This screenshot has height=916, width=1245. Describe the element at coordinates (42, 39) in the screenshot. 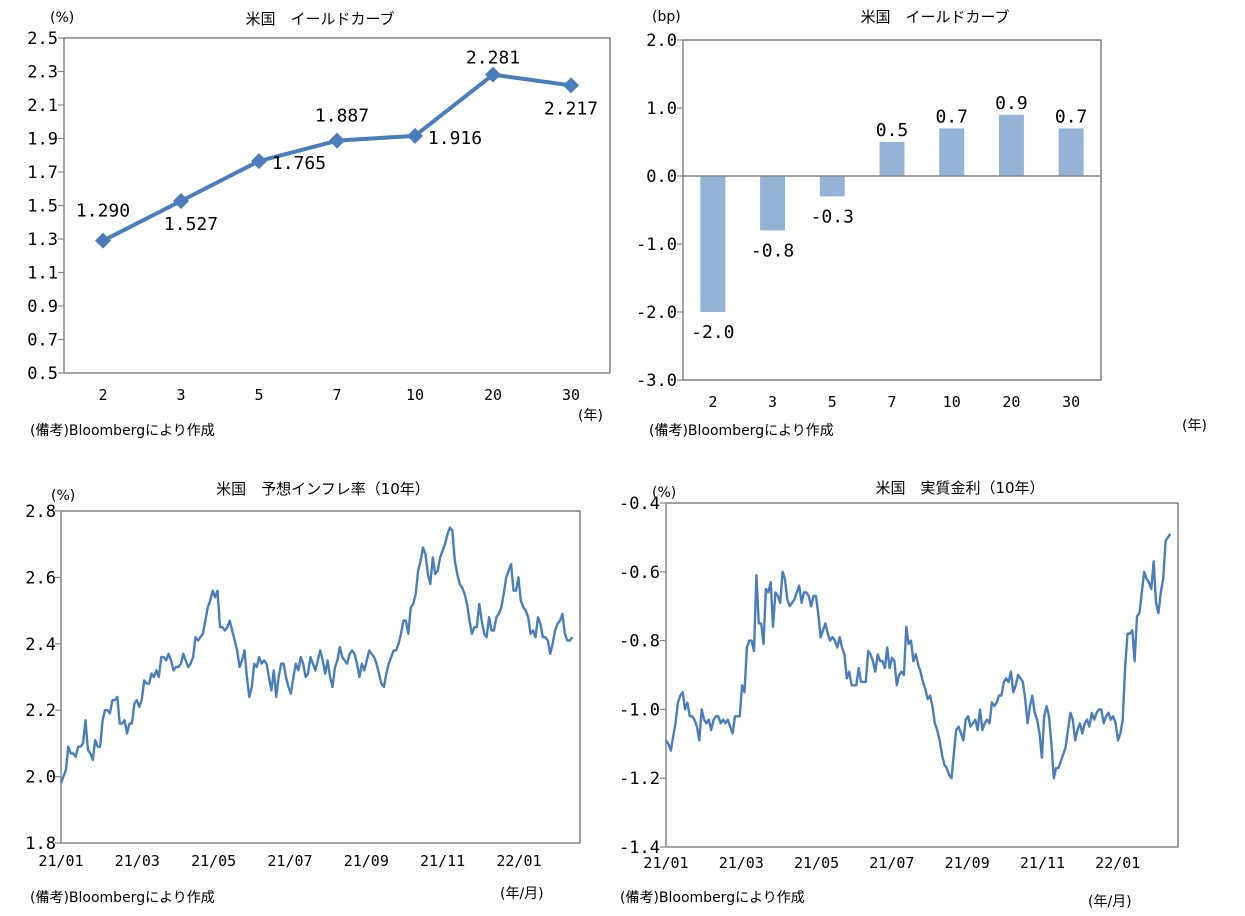

I see `y-tick-label: 2.5` at that location.